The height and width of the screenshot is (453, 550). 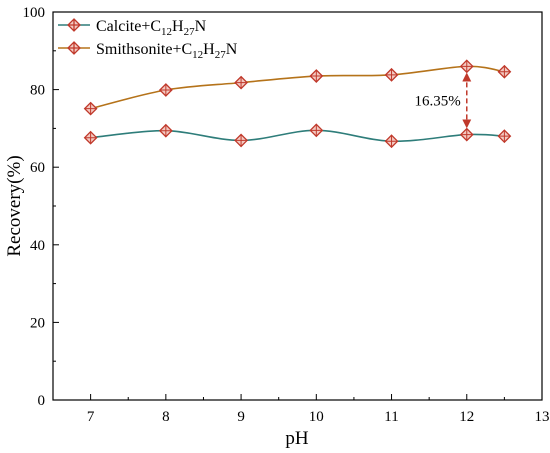 I want to click on x-tick-label: 7, so click(x=91, y=417).